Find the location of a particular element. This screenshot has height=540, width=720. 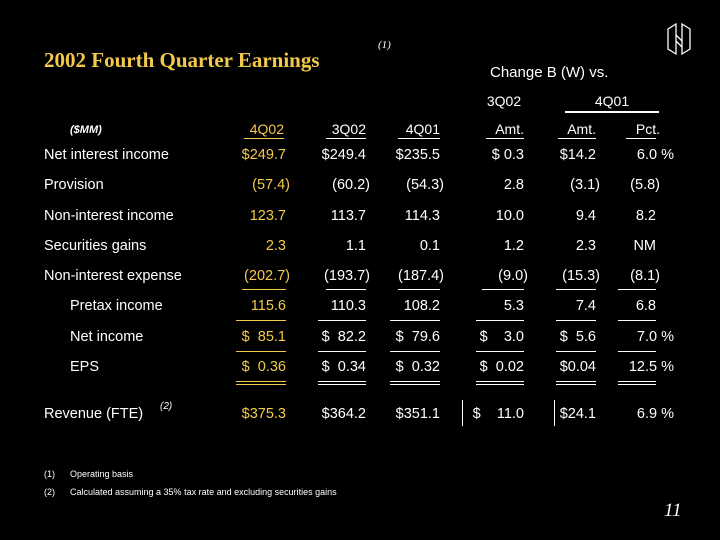

cell-3q02: (60.2) is located at coordinates (351, 185).